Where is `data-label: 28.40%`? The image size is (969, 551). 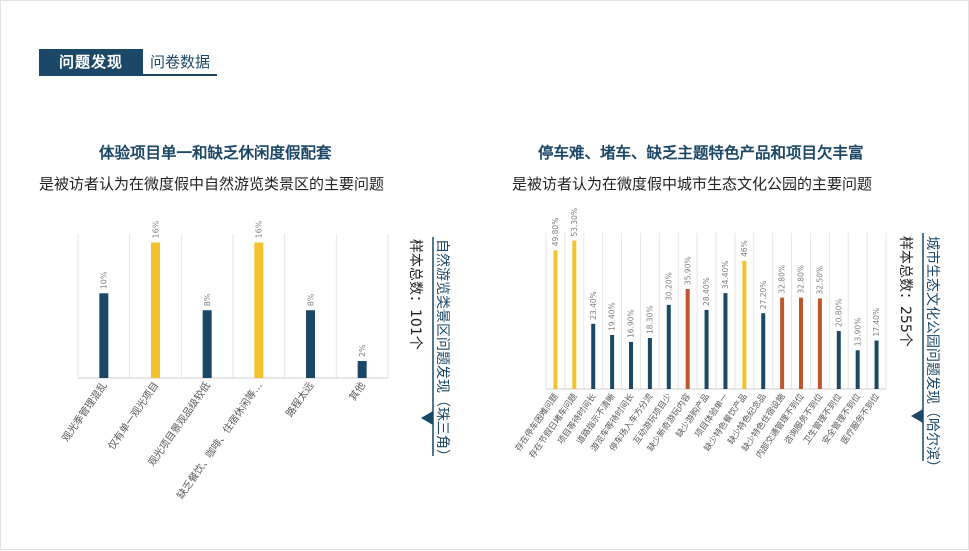 data-label: 28.40% is located at coordinates (706, 291).